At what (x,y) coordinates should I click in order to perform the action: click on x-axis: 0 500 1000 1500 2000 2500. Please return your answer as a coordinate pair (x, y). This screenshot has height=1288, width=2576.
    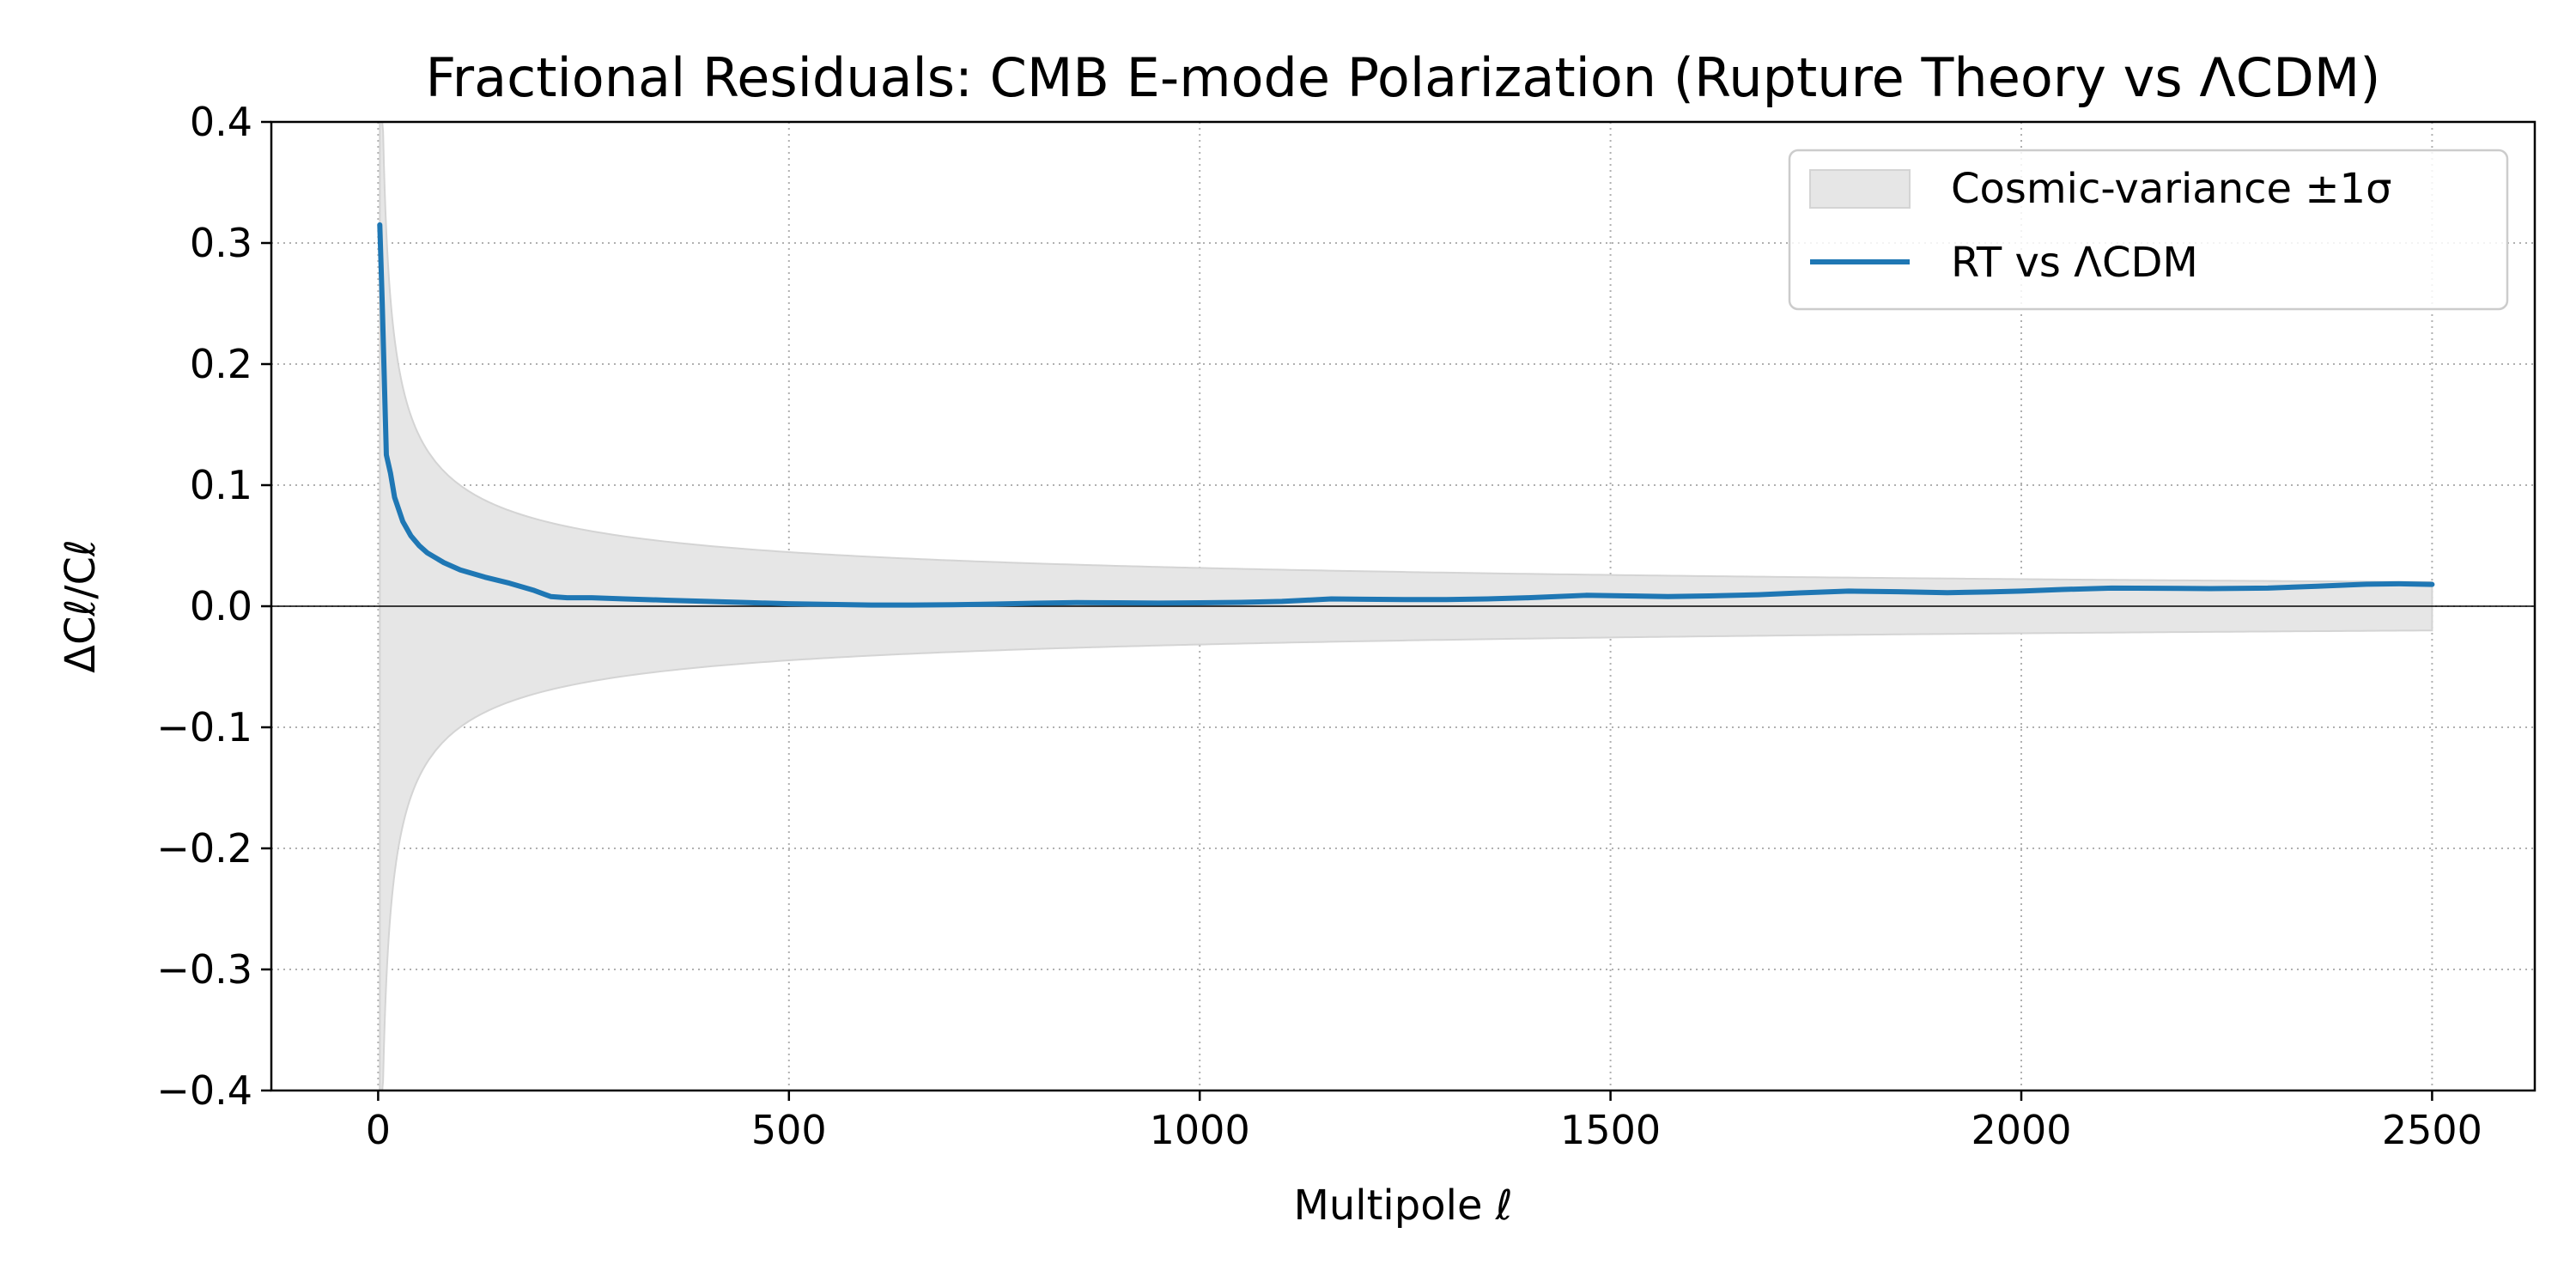
    Looking at the image, I should click on (1424, 1122).